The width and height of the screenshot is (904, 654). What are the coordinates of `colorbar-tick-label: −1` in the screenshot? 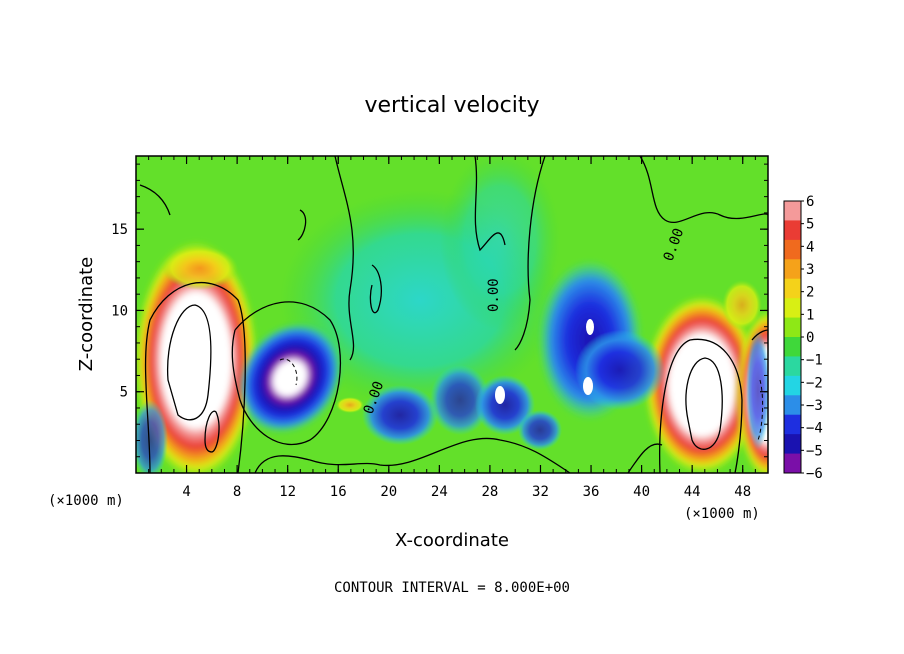 It's located at (814, 361).